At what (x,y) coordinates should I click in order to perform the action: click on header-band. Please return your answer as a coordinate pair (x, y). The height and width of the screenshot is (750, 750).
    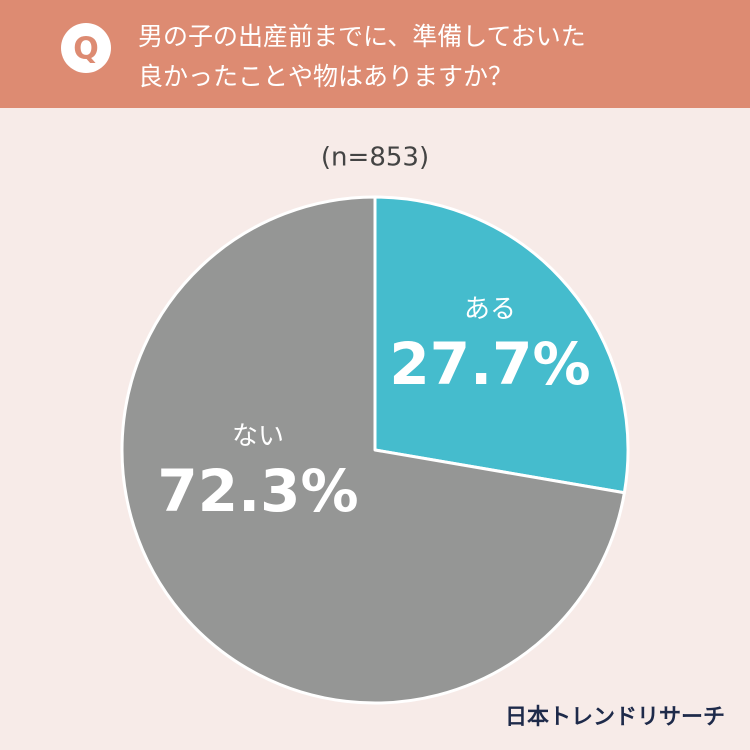
    Looking at the image, I should click on (375, 54).